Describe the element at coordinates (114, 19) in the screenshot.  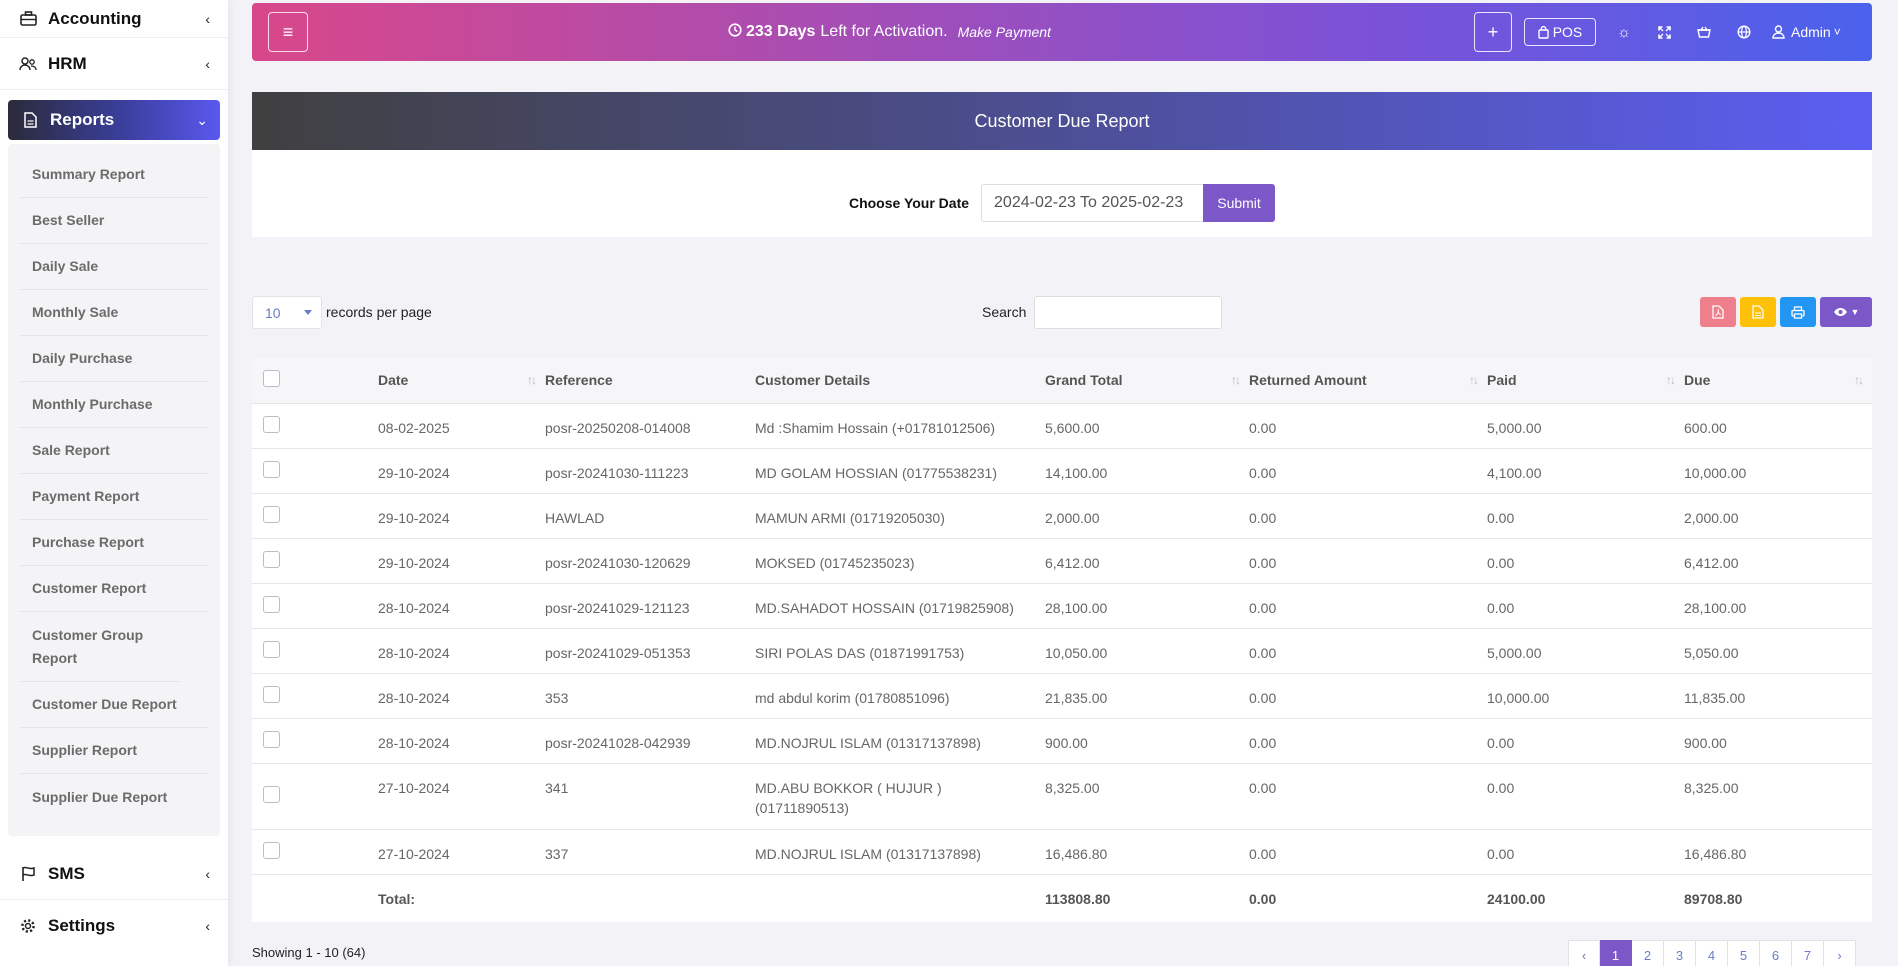
I see `sidebar-item-accounting: Accounting ‹` at that location.